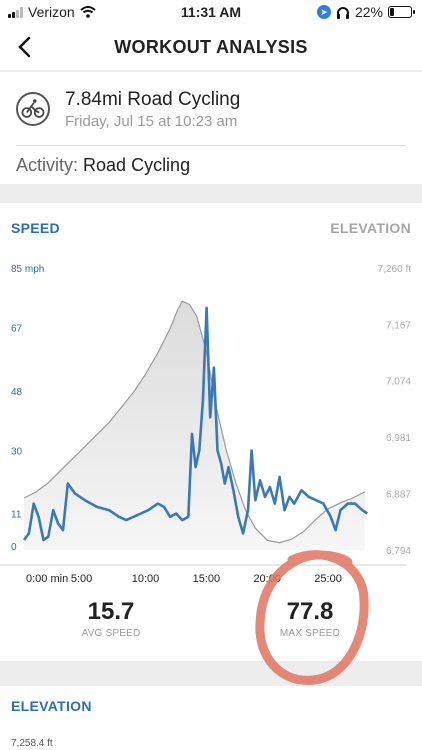 The height and width of the screenshot is (750, 422). Describe the element at coordinates (26, 47) in the screenshot. I see `chevron-left-icon` at that location.